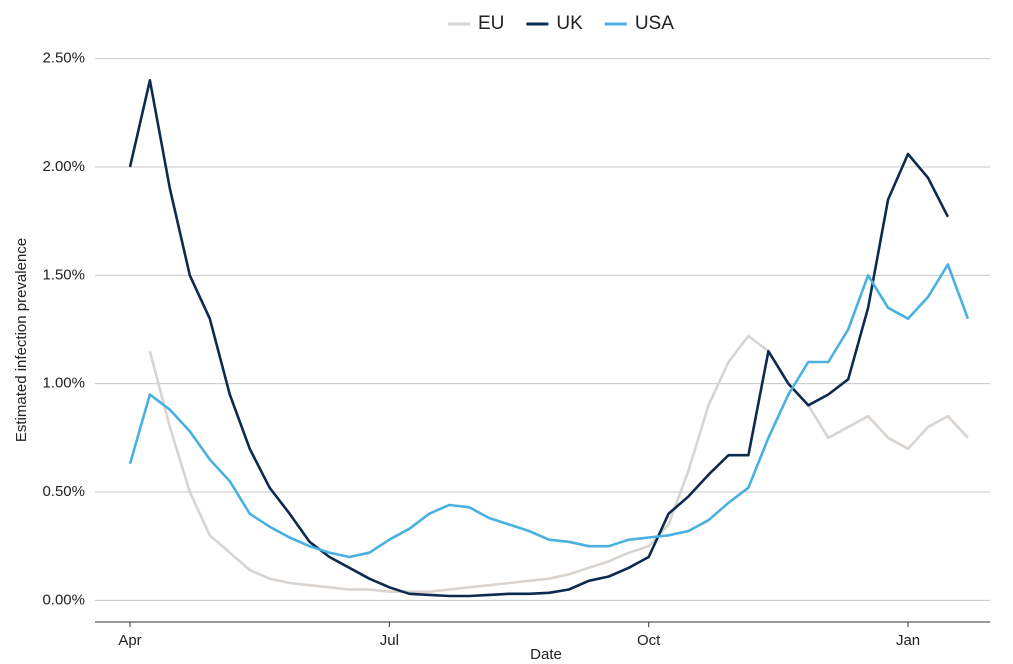 This screenshot has height=664, width=1013. Describe the element at coordinates (63, 491) in the screenshot. I see `y-tick-label: 0.50%` at that location.